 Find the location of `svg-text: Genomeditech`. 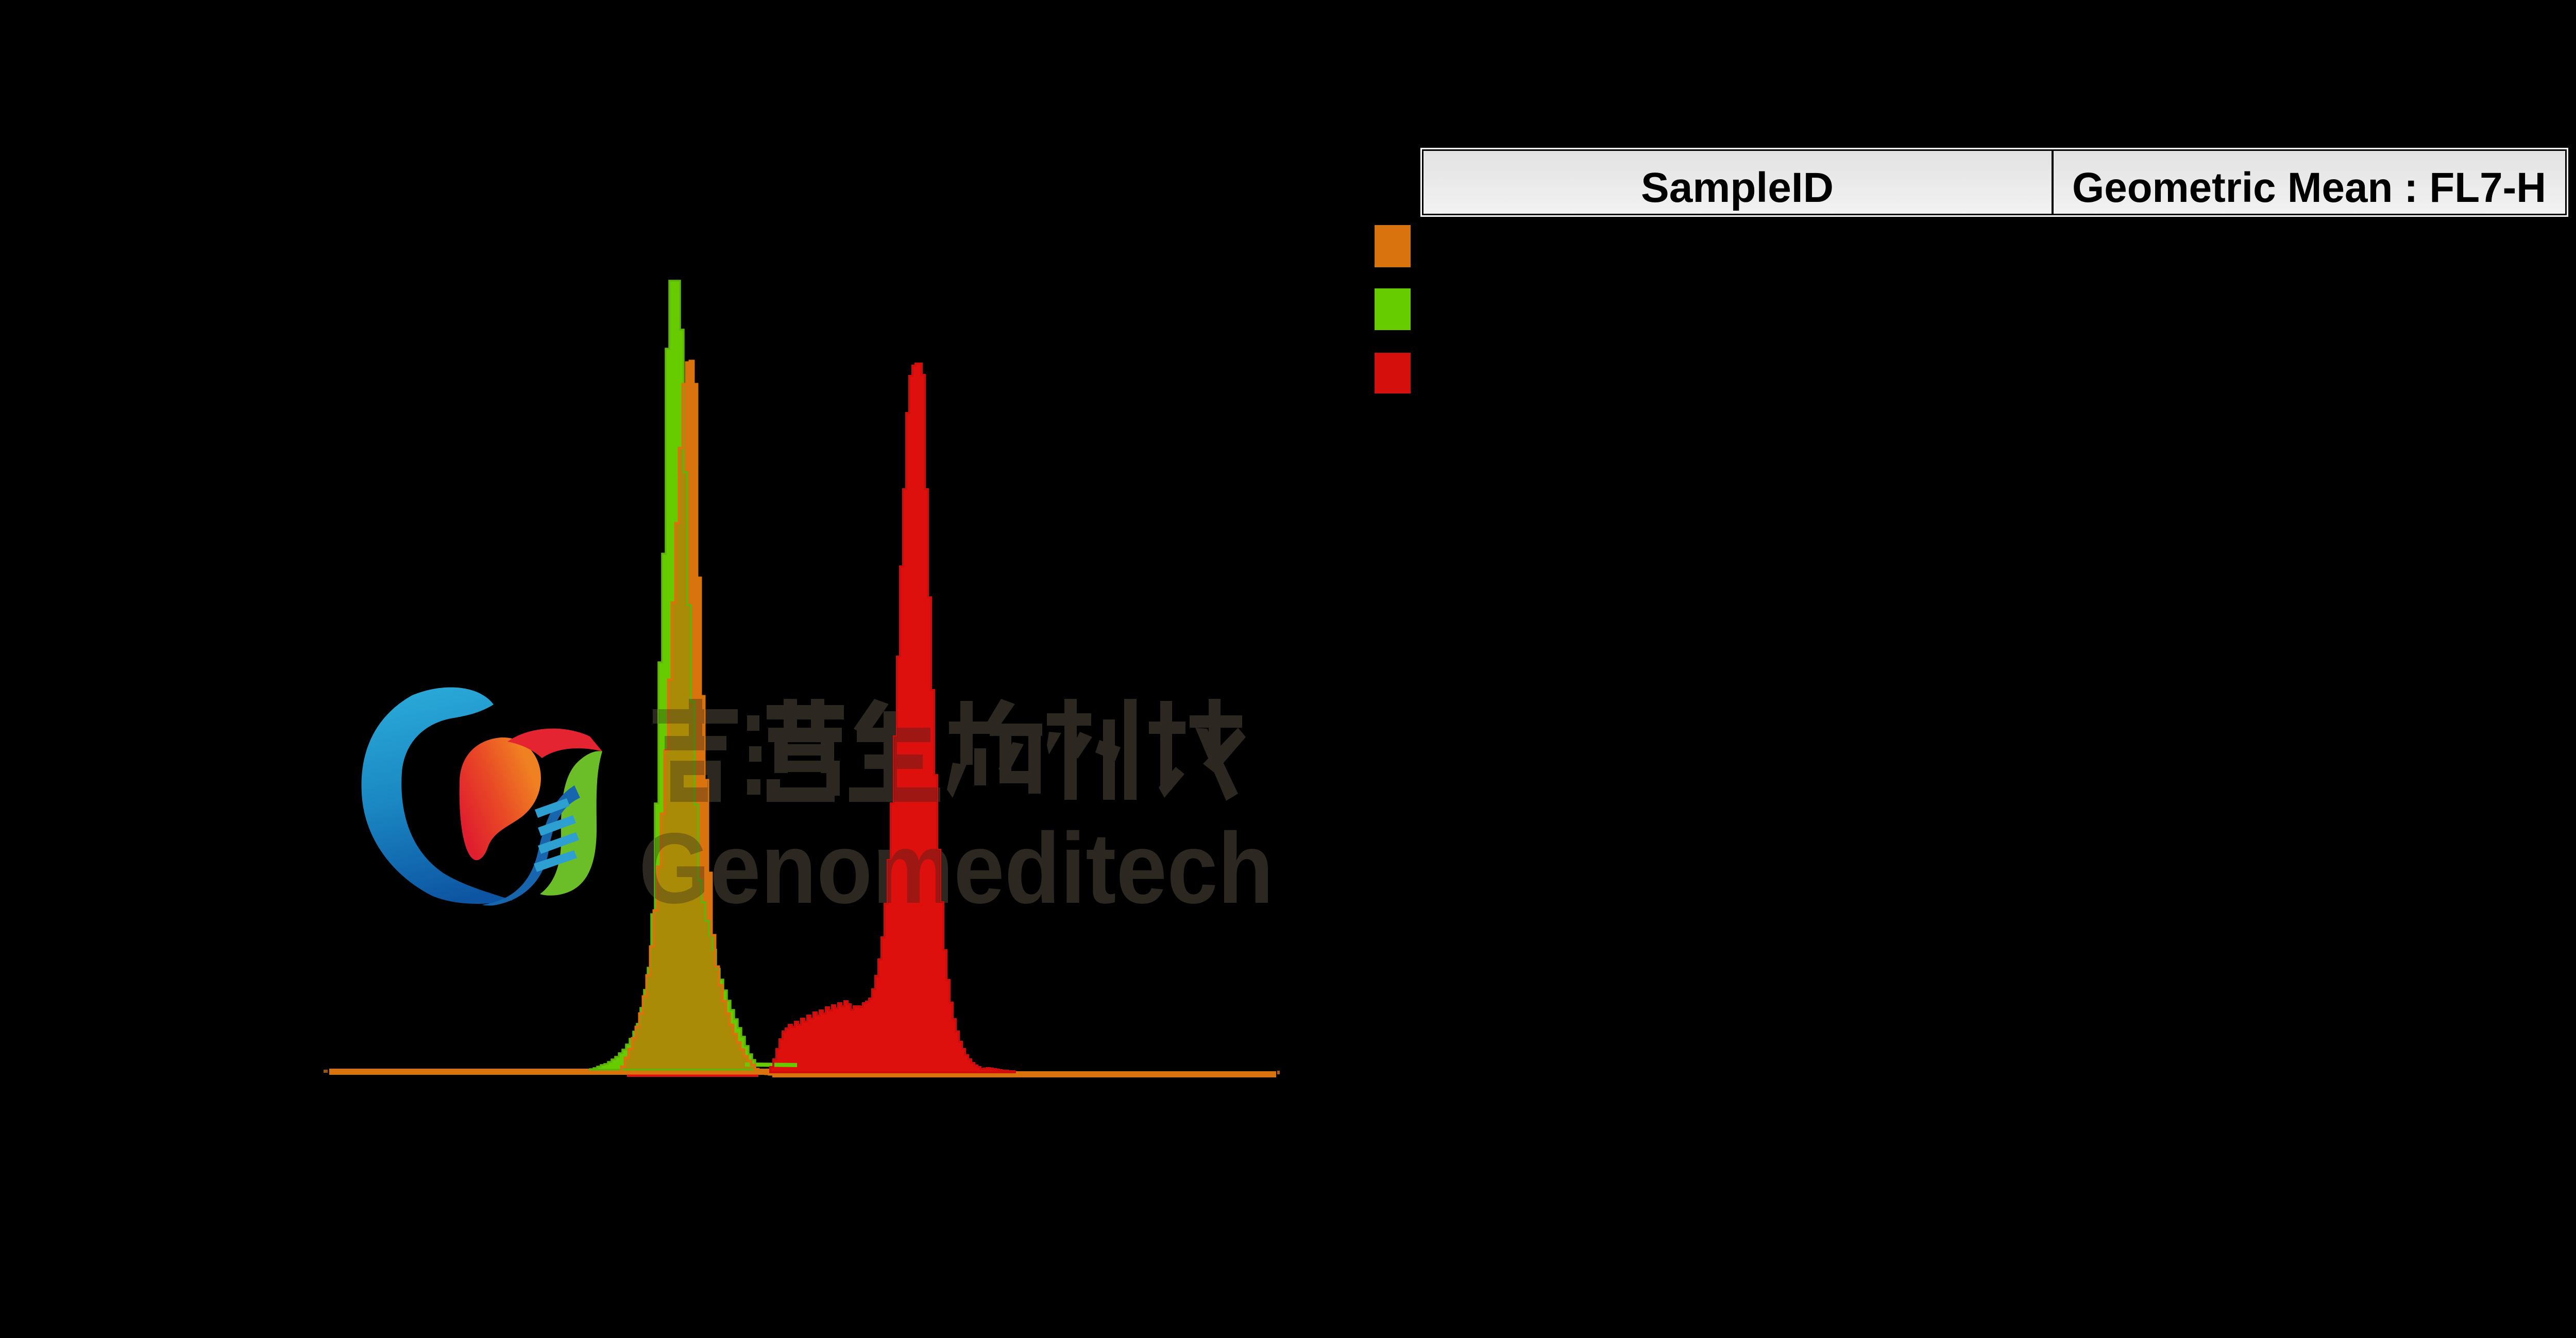

svg-text: Genomeditech is located at coordinates (956, 868).